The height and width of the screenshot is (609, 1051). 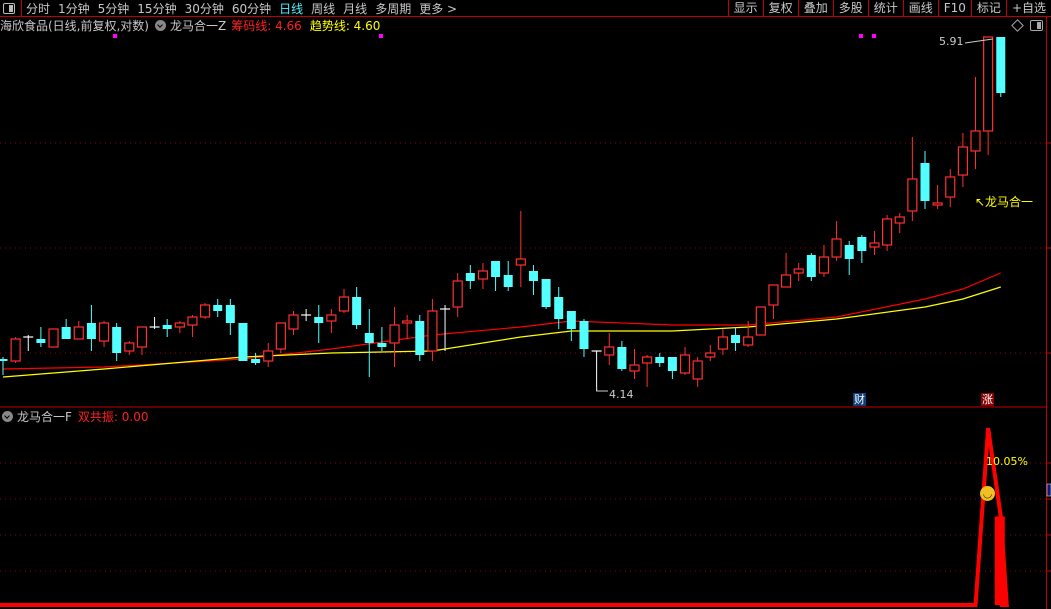 What do you see at coordinates (198, 26) in the screenshot?
I see `indicator-name: 龙马合一Z` at bounding box center [198, 26].